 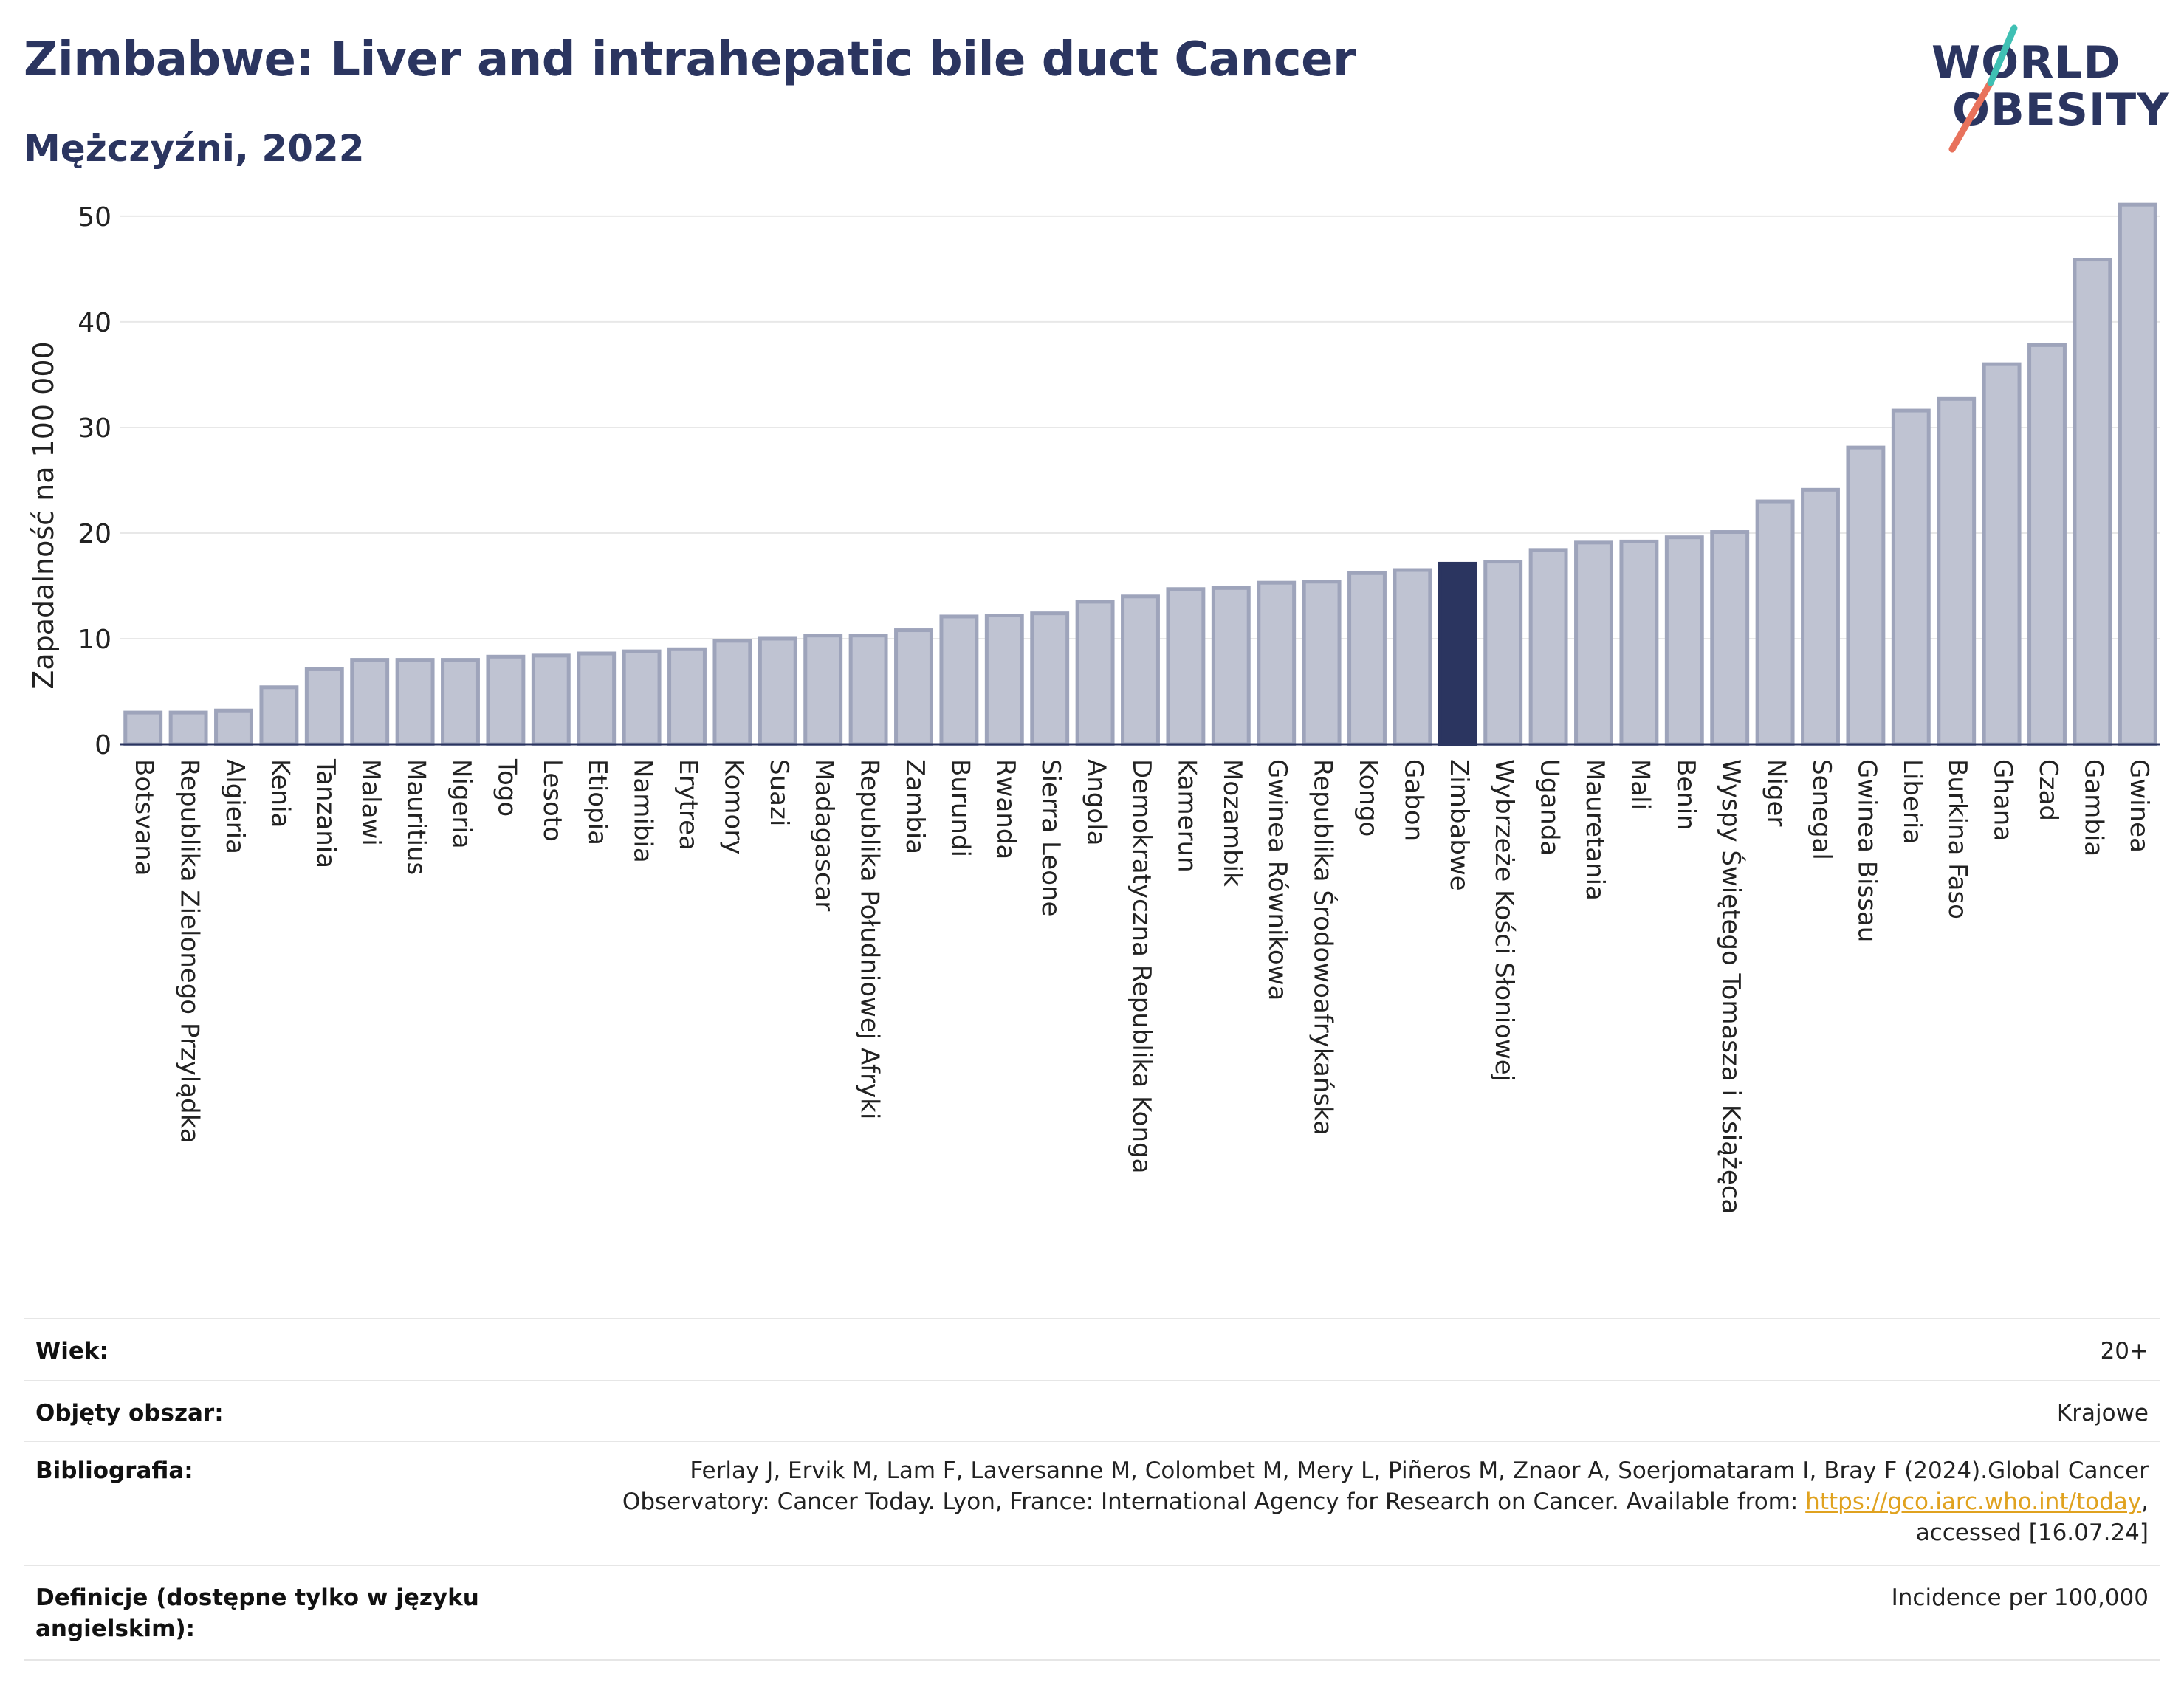 I want to click on x-tick-label: Zambia, so click(x=915, y=806).